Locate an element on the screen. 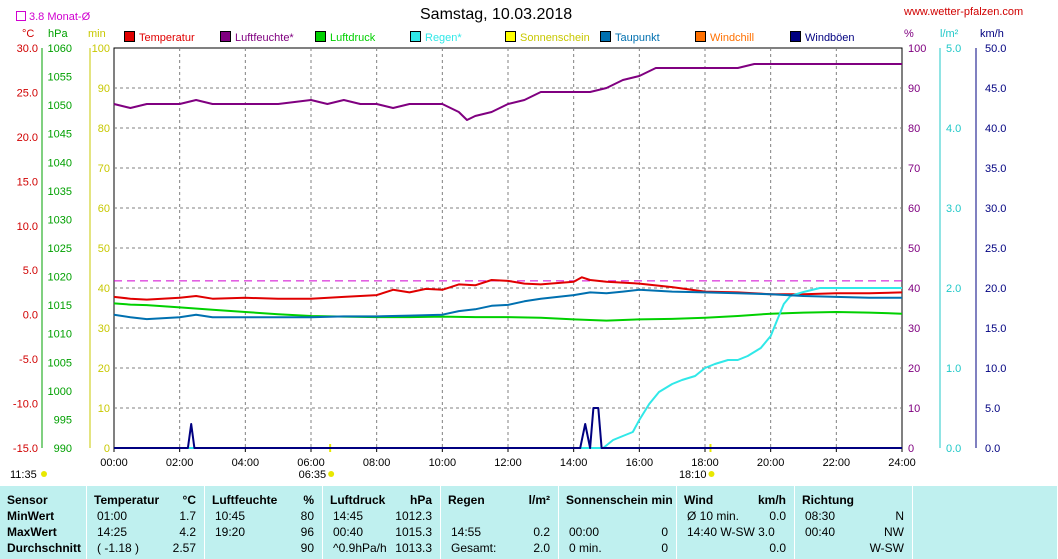 Image resolution: width=1058 pixels, height=559 pixels. legend-item: Windchill is located at coordinates (724, 37).